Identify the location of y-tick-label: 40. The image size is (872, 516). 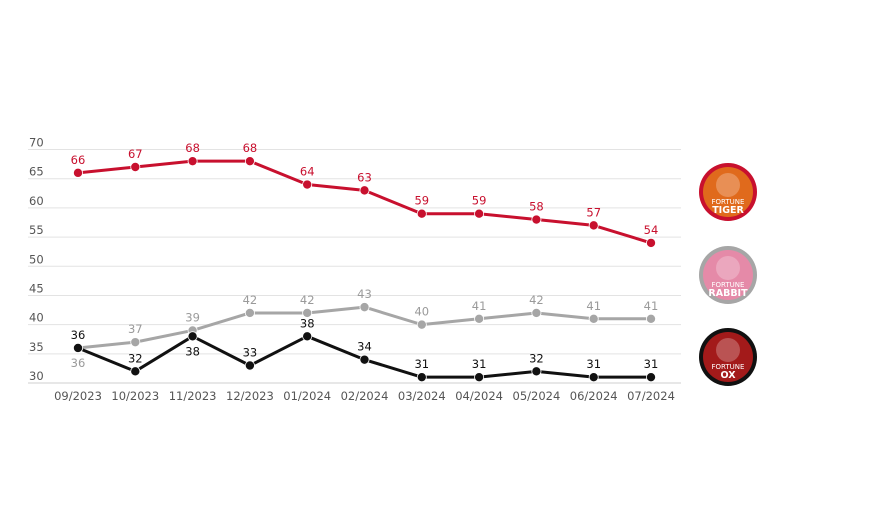
(36, 318).